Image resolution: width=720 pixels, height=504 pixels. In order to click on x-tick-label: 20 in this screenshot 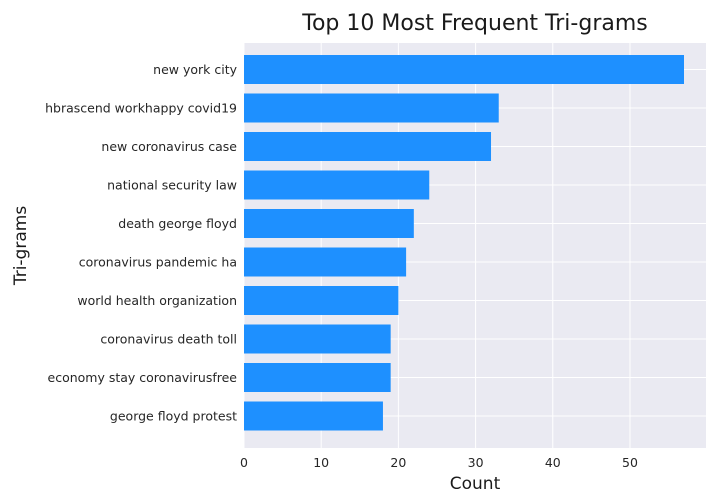, I will do `click(398, 462)`.